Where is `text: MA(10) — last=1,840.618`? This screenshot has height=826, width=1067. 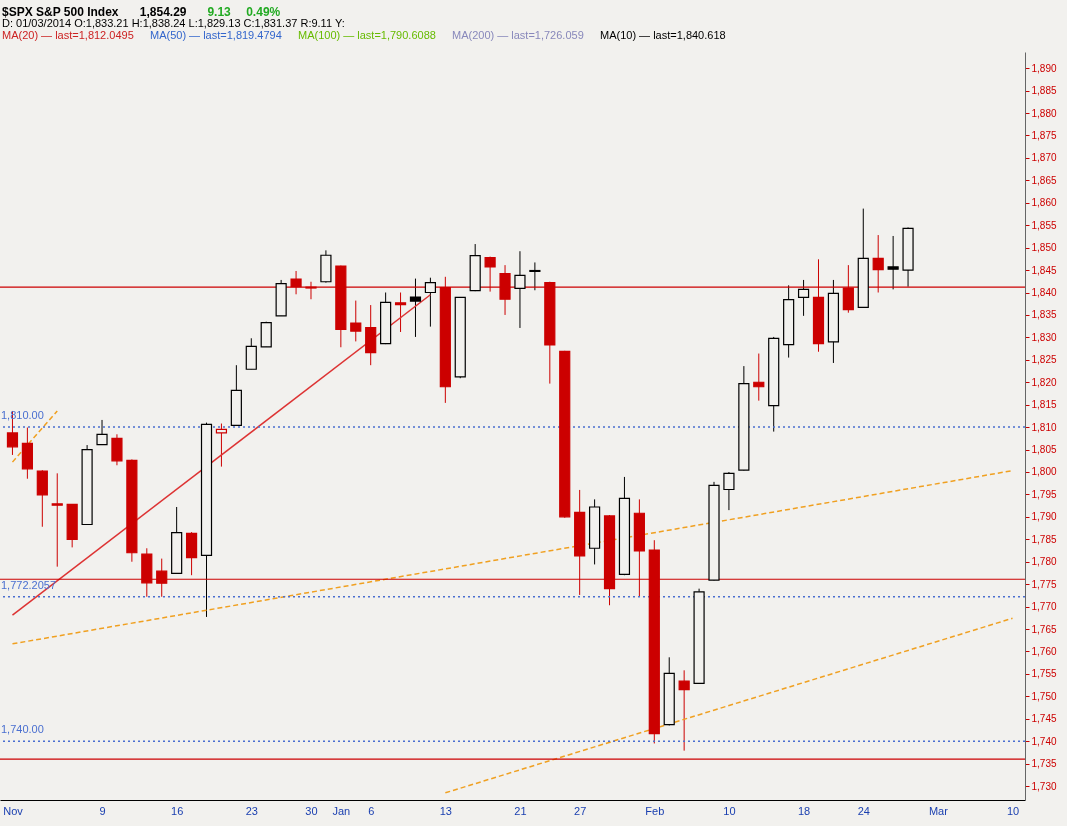
text: MA(10) — last=1,840.618 is located at coordinates (663, 35).